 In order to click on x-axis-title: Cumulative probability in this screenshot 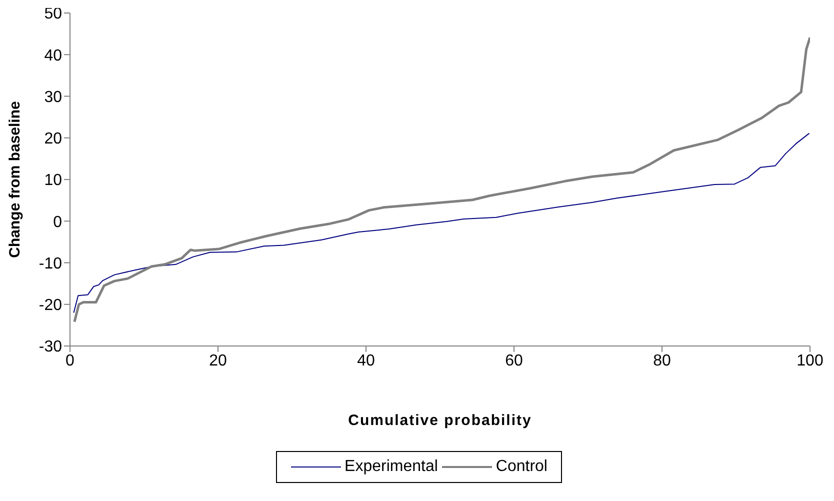, I will do `click(440, 420)`.